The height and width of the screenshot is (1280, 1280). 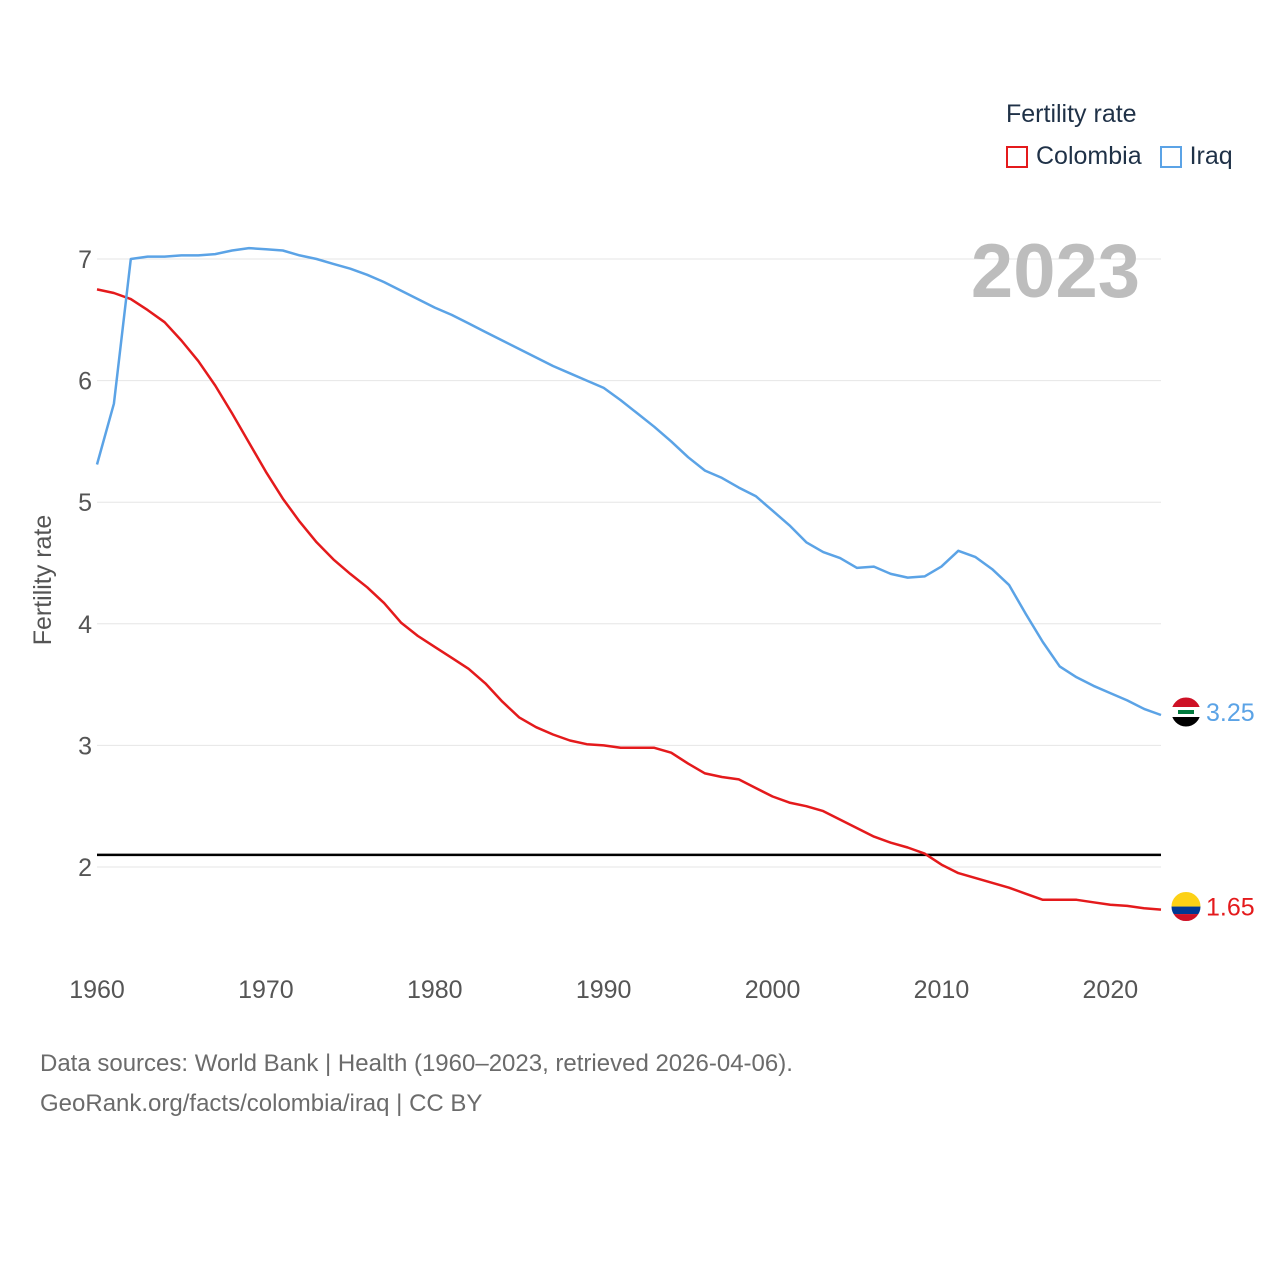 I want to click on y-tick-label: 3, so click(x=85, y=746).